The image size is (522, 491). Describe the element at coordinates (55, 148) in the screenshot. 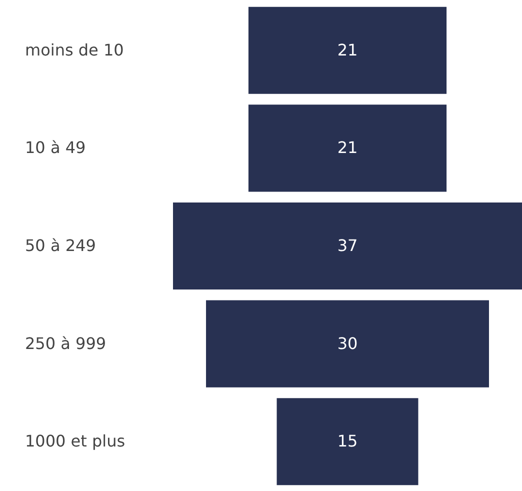

I see `category-label: 10 à 49` at that location.